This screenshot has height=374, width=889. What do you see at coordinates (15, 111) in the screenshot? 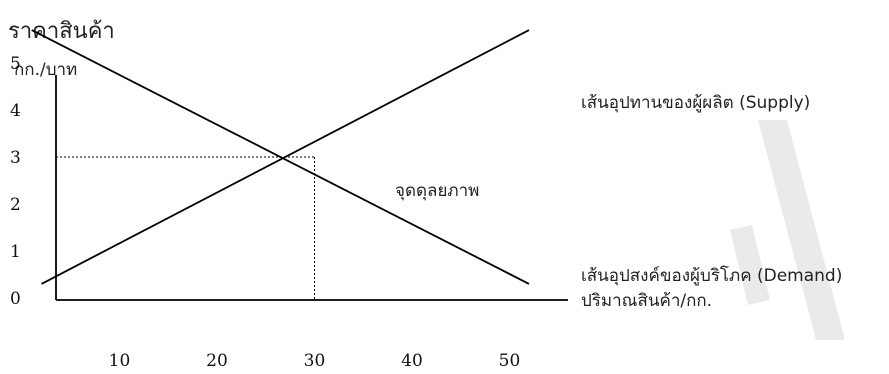
I see `y-tick-label: 4` at bounding box center [15, 111].